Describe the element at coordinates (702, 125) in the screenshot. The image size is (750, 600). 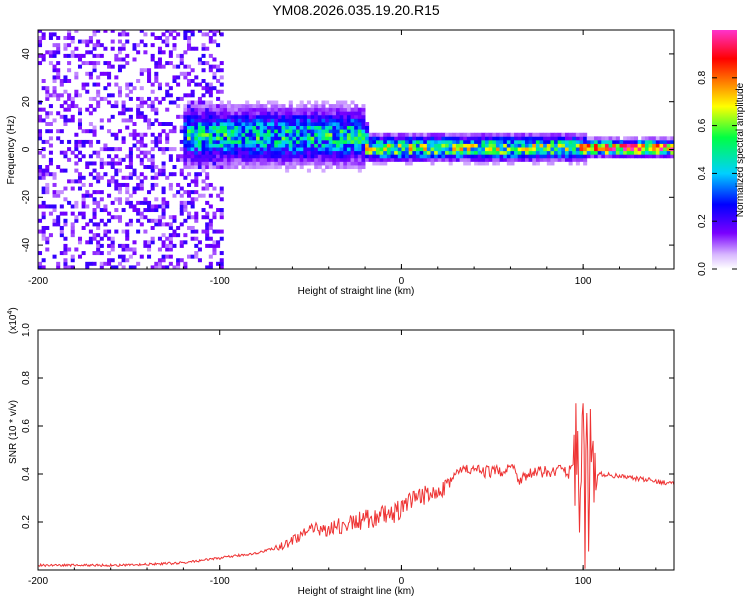
I see `colorbar-tick-label: 0.6` at that location.